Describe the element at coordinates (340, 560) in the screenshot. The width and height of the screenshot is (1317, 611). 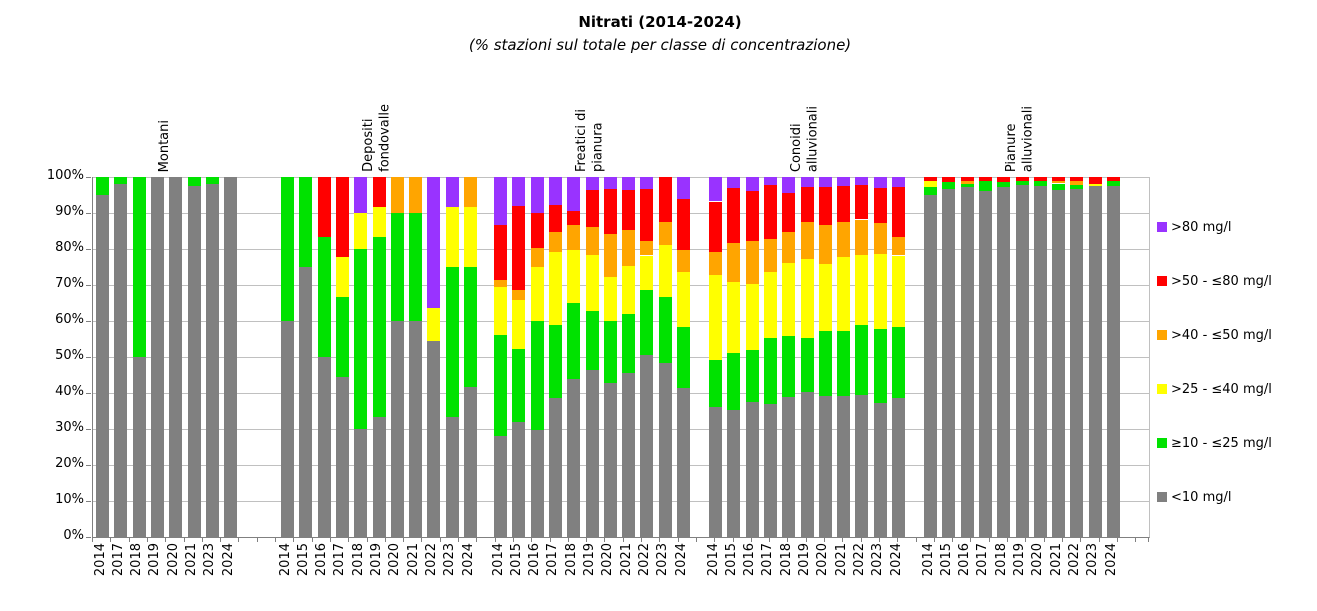
I see `x-axis-year-label: 2017` at that location.